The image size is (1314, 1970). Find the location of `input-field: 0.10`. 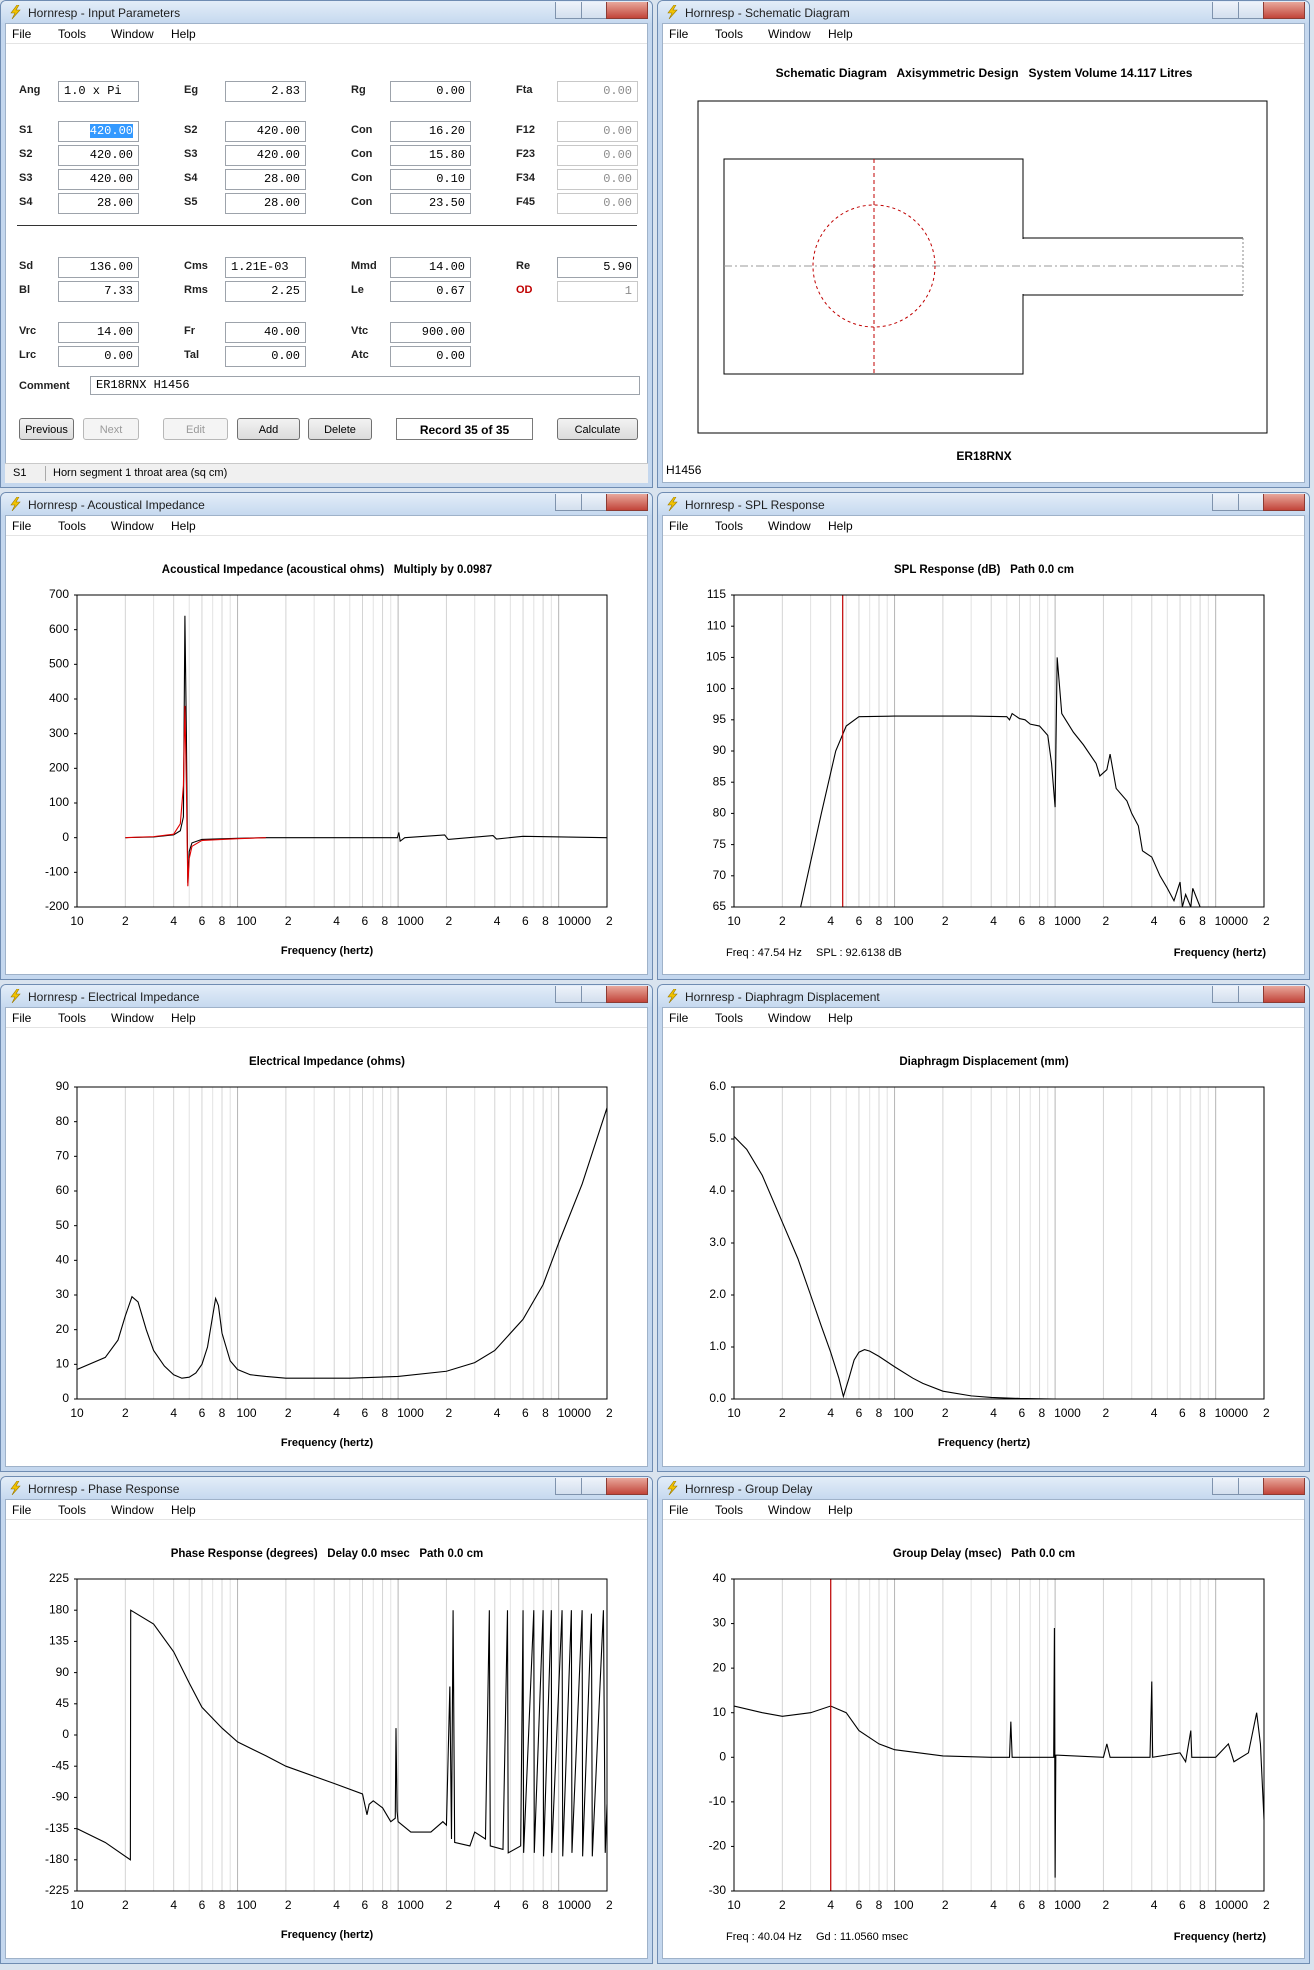

input-field: 0.10 is located at coordinates (430, 179).